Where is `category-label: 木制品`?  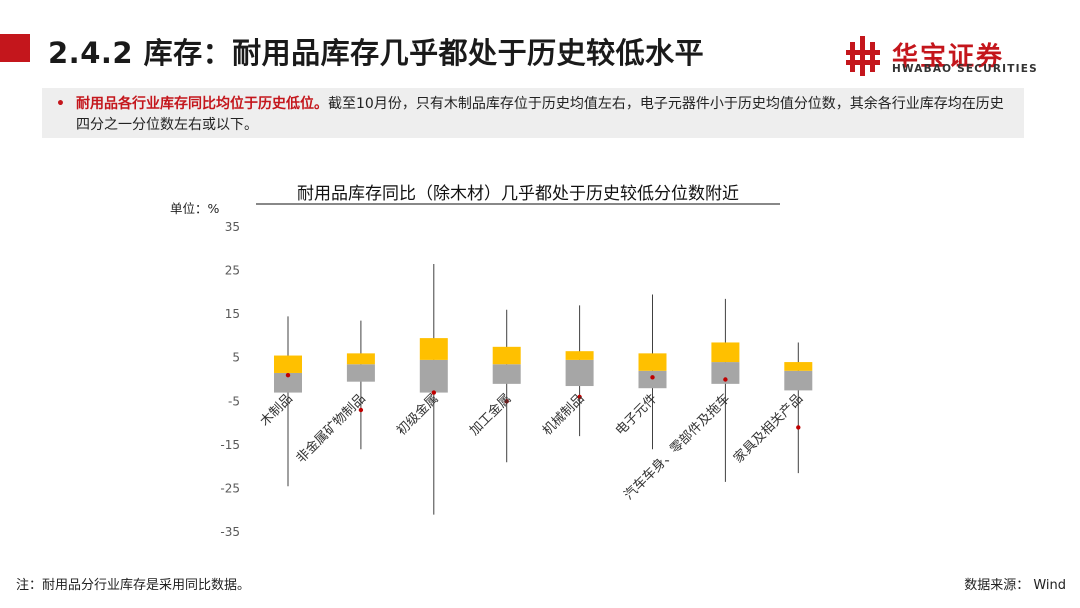 category-label: 木制品 is located at coordinates (277, 410).